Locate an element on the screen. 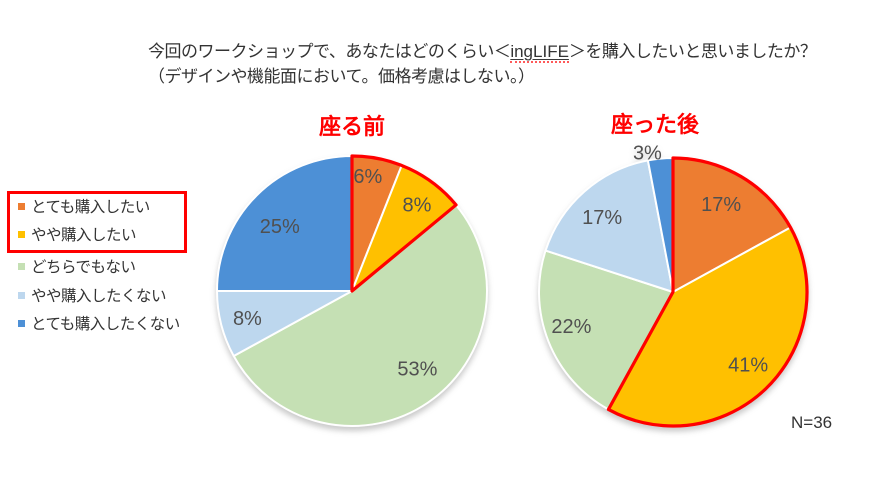 The image size is (880, 478). question-title-line2: （デザインや機能面において。価格考慮はしない。） is located at coordinates (341, 76).